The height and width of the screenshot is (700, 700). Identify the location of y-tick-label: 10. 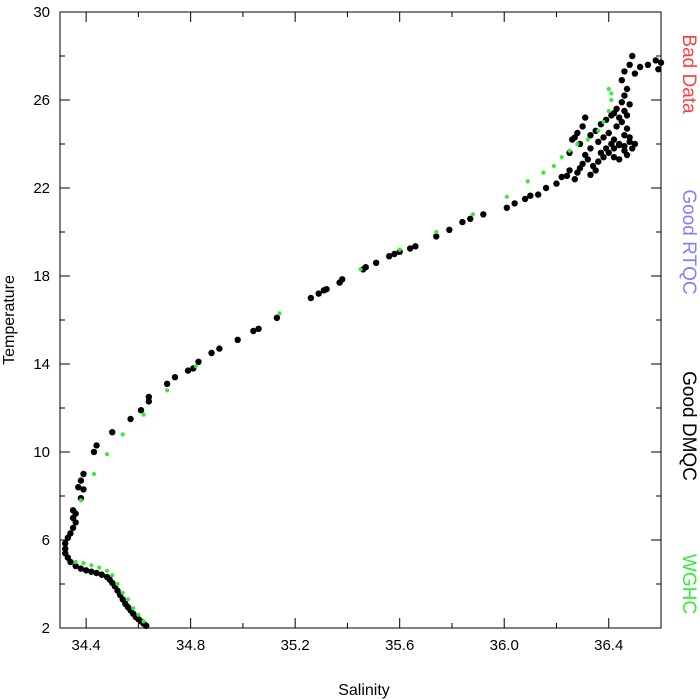
(41, 452).